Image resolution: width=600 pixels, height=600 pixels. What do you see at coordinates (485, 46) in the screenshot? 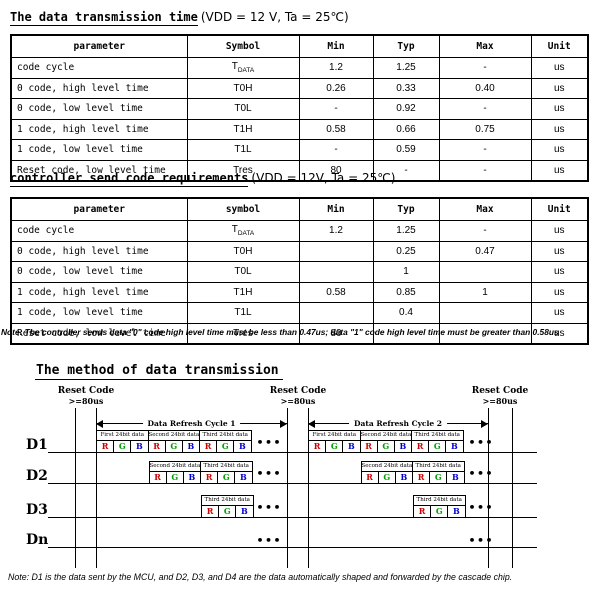
I see `column-header: Max` at bounding box center [485, 46].